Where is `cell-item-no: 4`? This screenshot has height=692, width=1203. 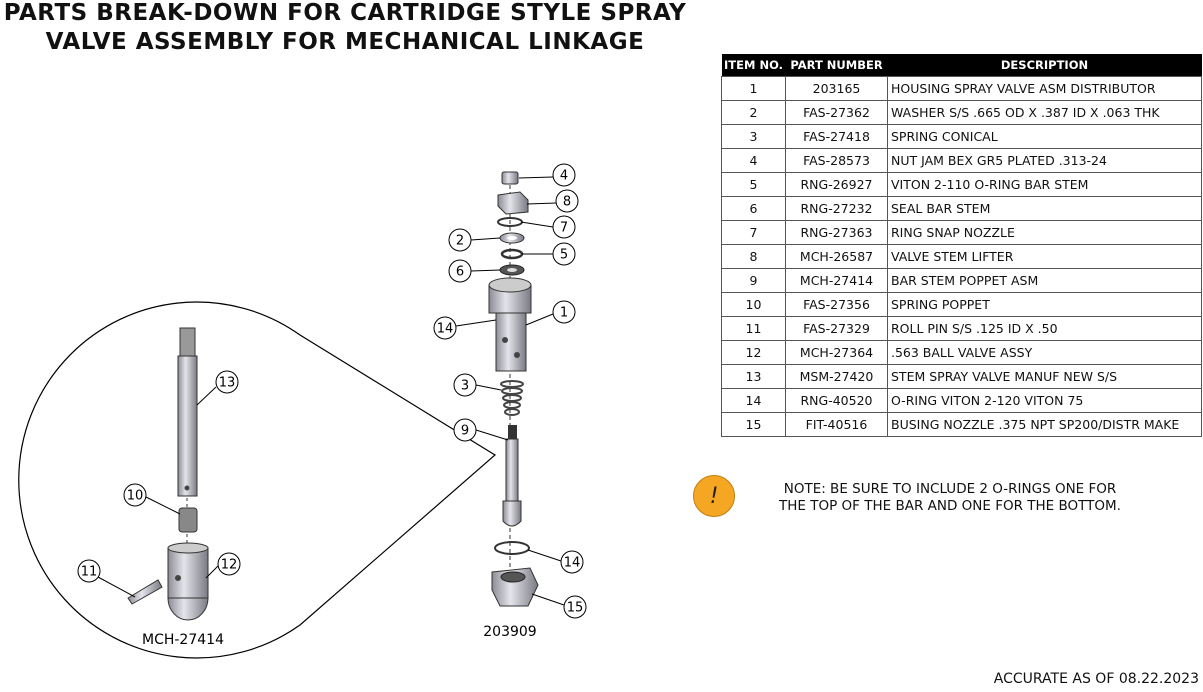
cell-item-no: 4 is located at coordinates (753, 160).